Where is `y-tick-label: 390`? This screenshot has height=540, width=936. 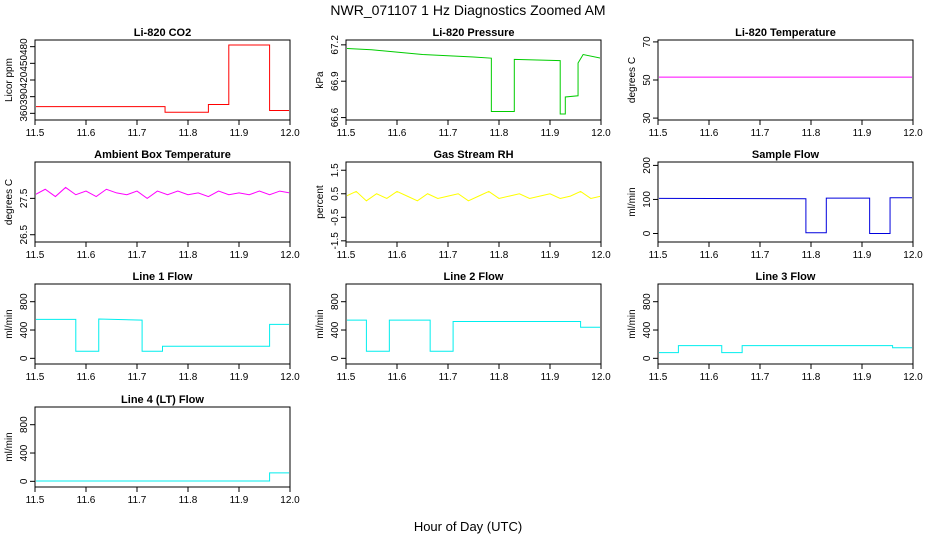
y-tick-label: 390 is located at coordinates (24, 96).